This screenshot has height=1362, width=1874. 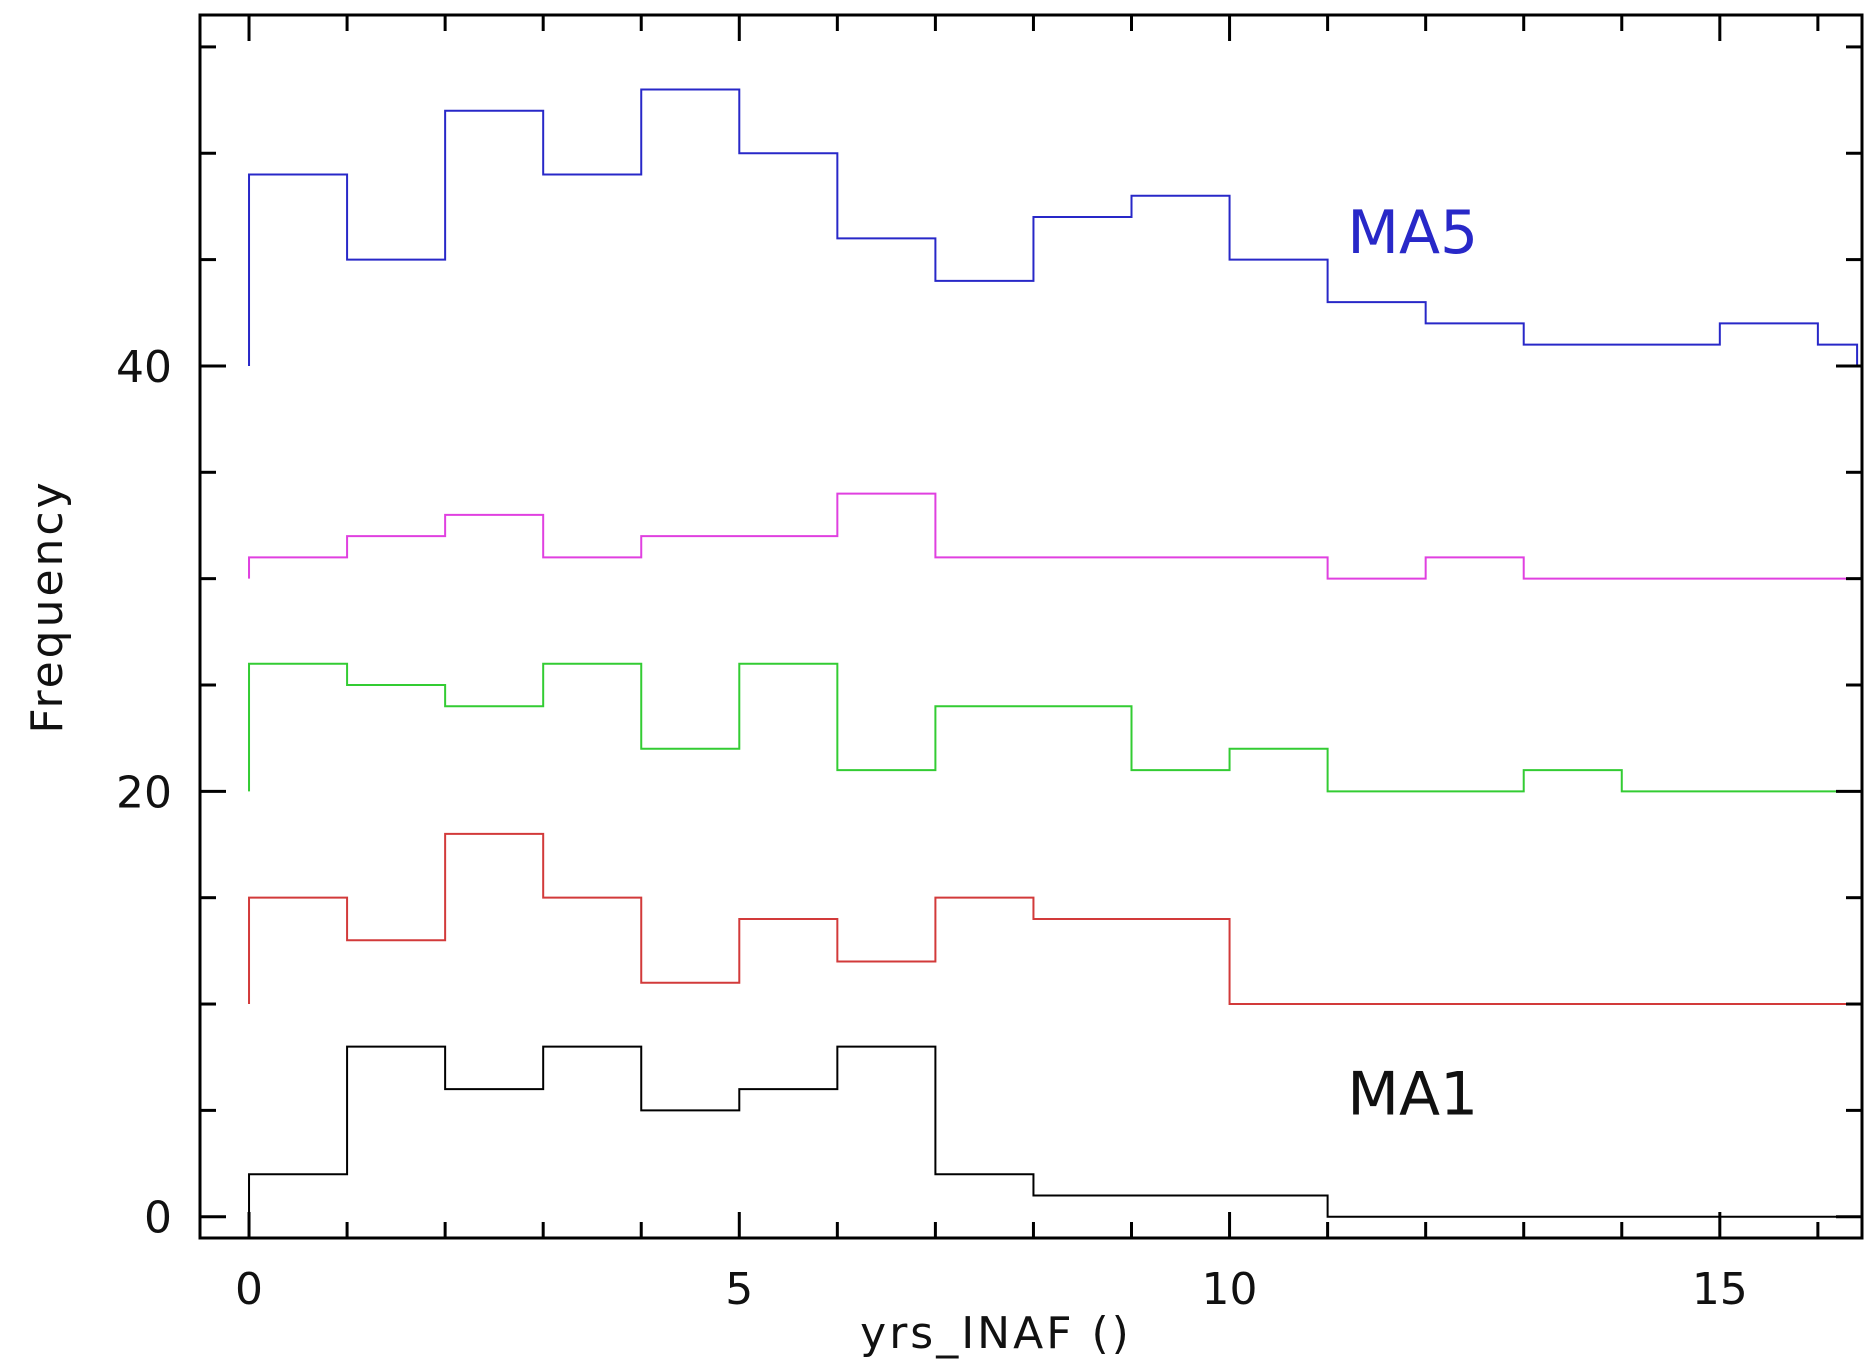 What do you see at coordinates (1412, 1095) in the screenshot?
I see `series-label-ma1: MA1` at bounding box center [1412, 1095].